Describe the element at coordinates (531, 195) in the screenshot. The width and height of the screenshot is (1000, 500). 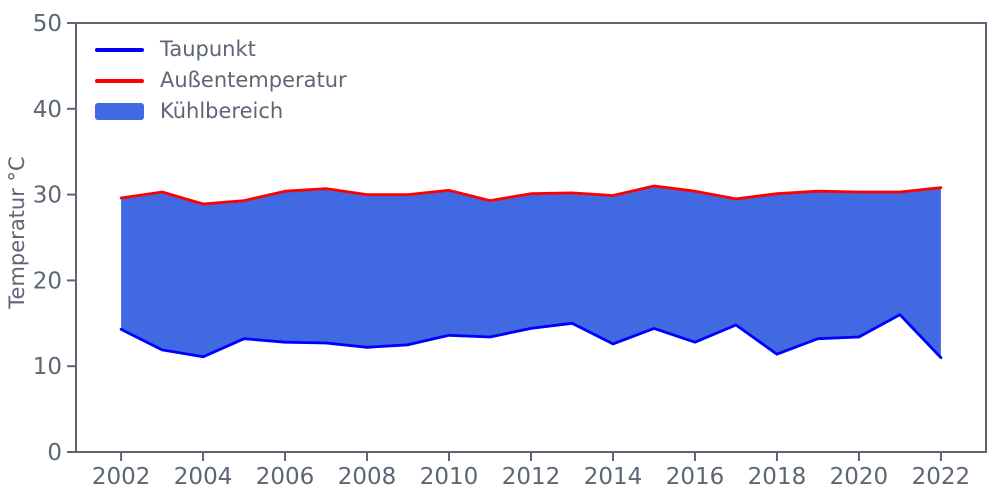
I see `aussentemperatur-line` at that location.